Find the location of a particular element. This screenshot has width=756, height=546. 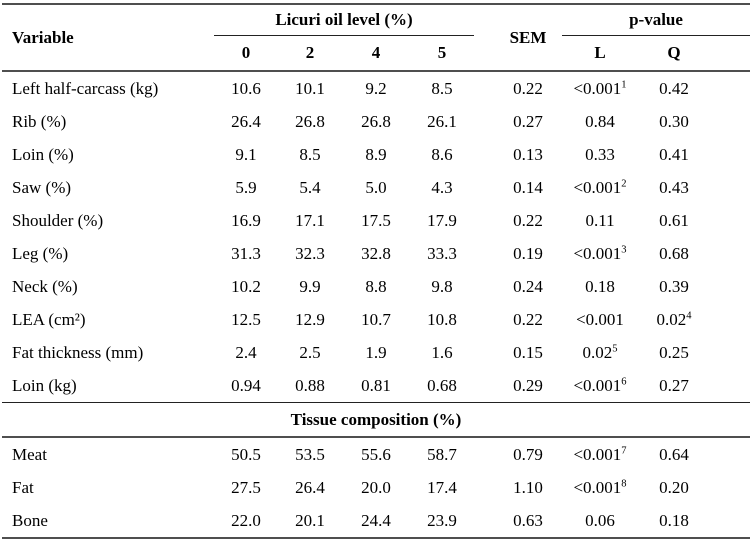

cell-value: 0.61 is located at coordinates (674, 220).